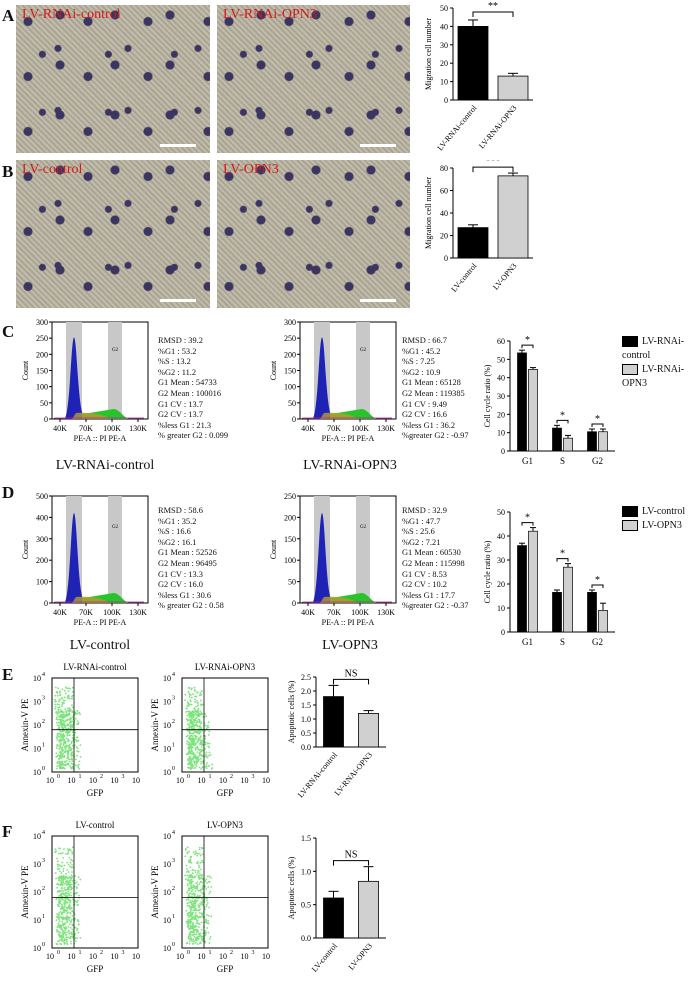 This screenshot has height=989, width=700. I want to click on g1-peak, so click(322, 558).